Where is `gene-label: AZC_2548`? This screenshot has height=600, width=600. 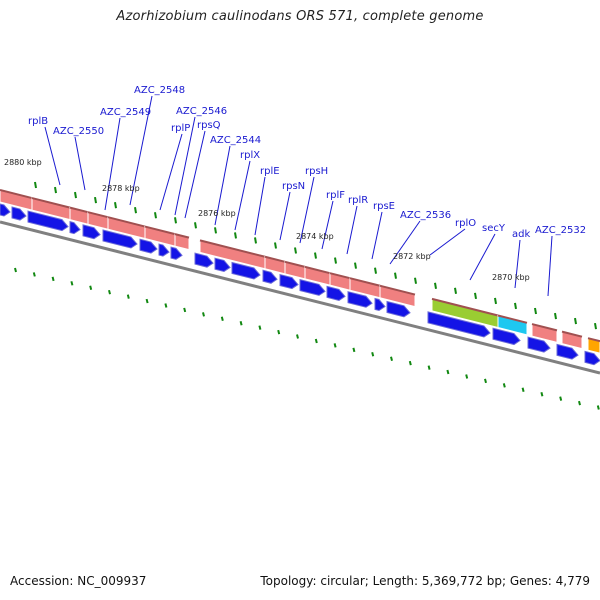
gene-label: AZC_2548 is located at coordinates (159, 90).